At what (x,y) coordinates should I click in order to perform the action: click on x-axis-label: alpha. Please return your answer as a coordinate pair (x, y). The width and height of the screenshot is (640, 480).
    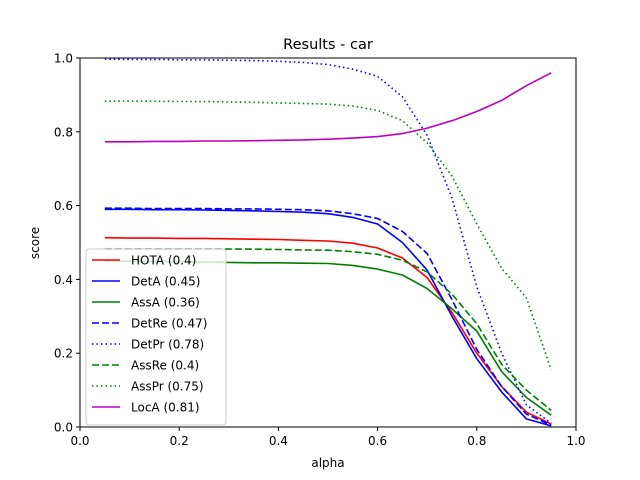
    Looking at the image, I should click on (327, 463).